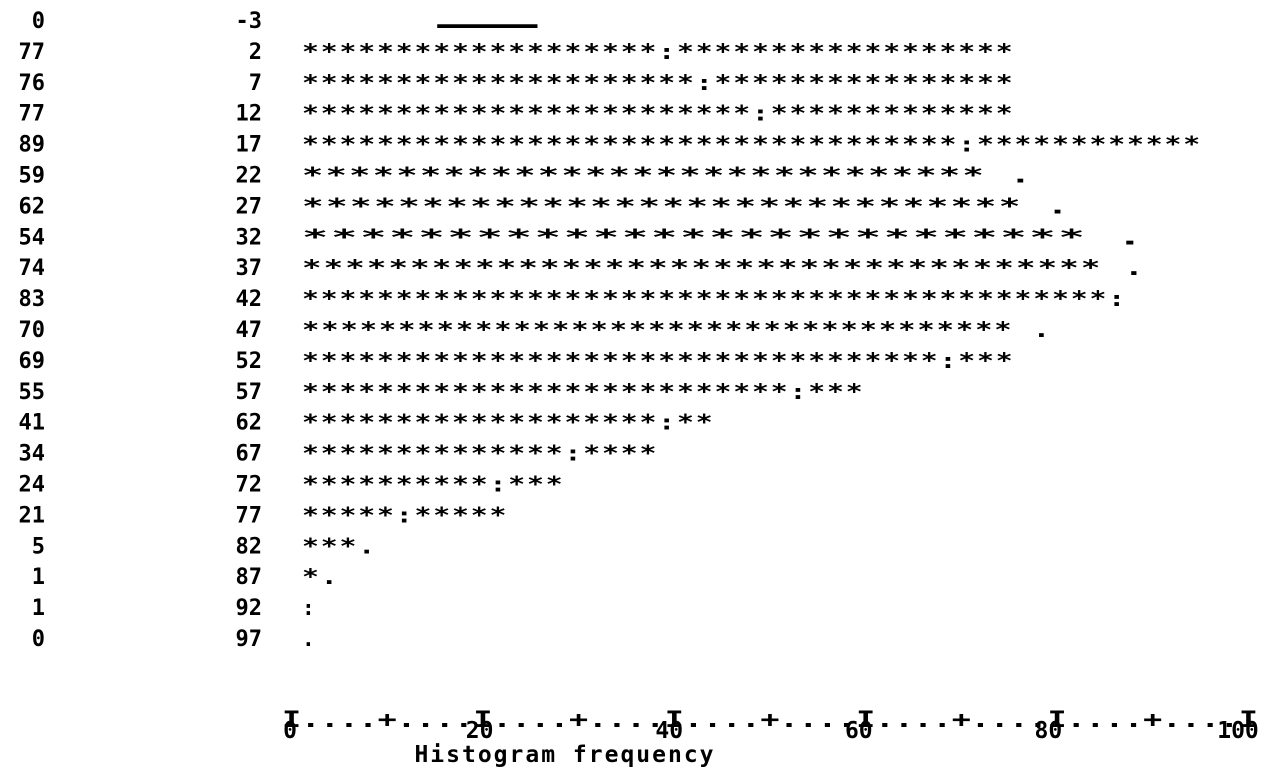 The width and height of the screenshot is (1262, 767). What do you see at coordinates (249, 577) in the screenshot?
I see `midpoint-label: 87` at bounding box center [249, 577].